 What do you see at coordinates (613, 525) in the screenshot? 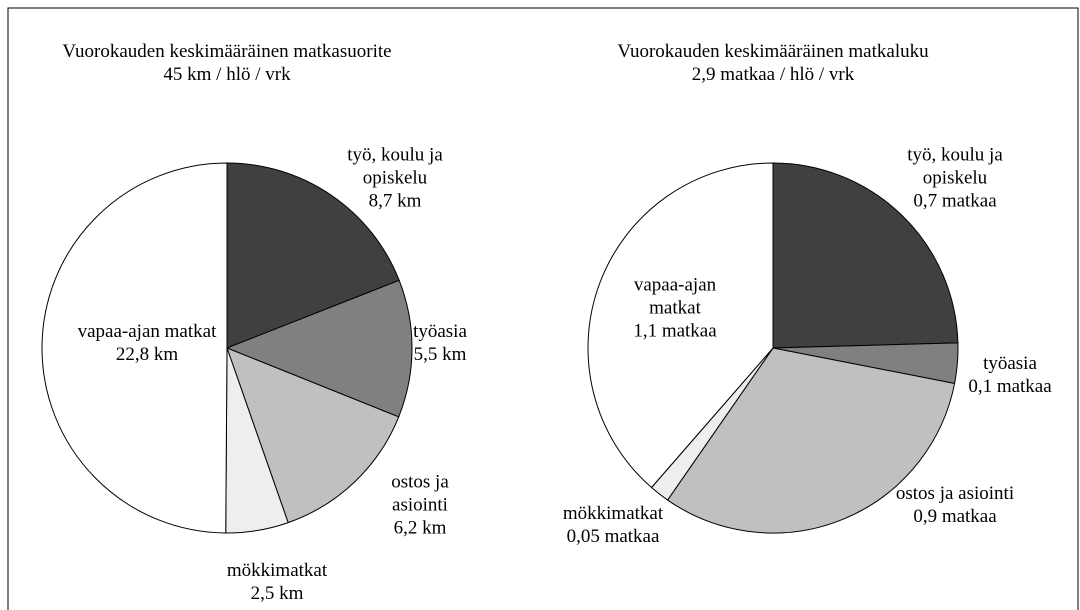
I see `slice-label: mökkimatkat 0,05 matkaa` at bounding box center [613, 525].